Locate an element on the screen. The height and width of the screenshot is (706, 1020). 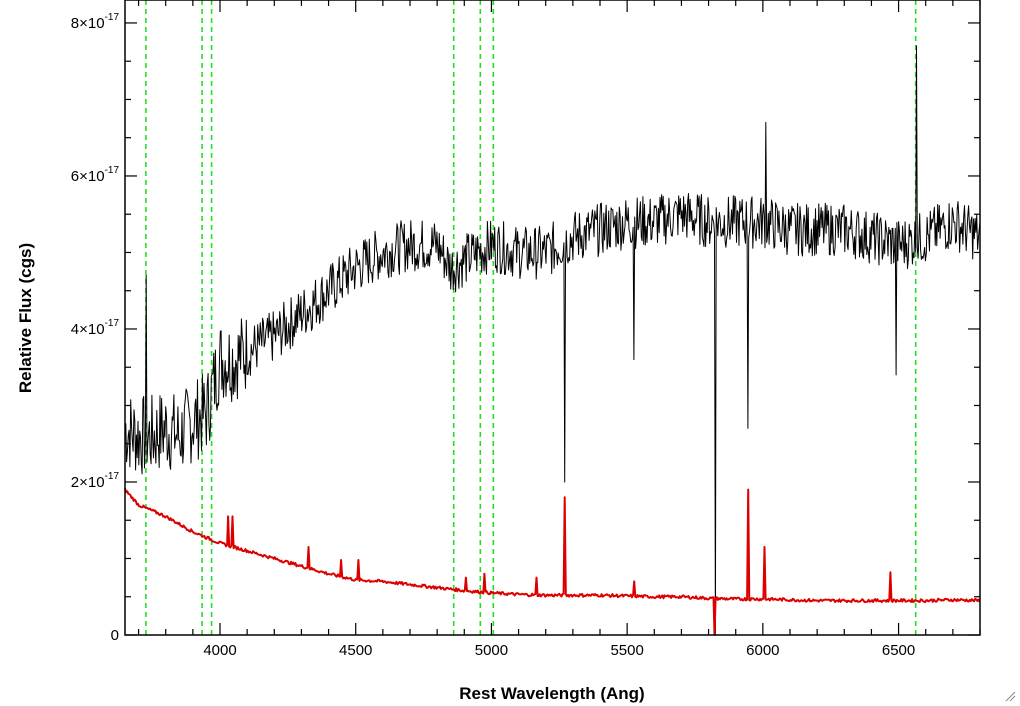
x-tick-label: 4500 is located at coordinates (355, 650).